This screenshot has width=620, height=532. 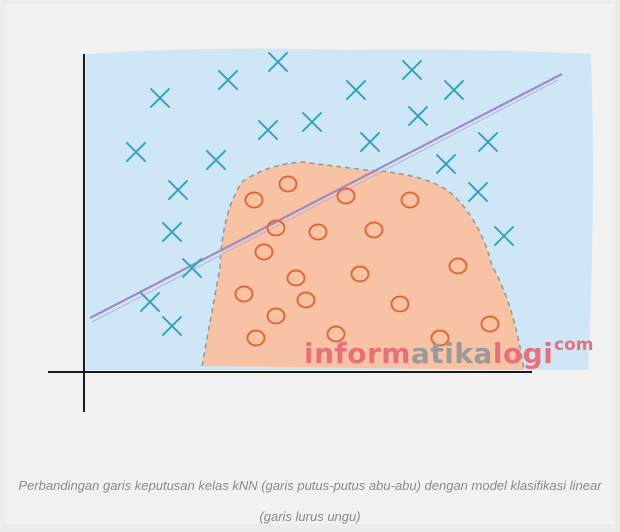 I want to click on circle-markers, so click(x=367, y=261).